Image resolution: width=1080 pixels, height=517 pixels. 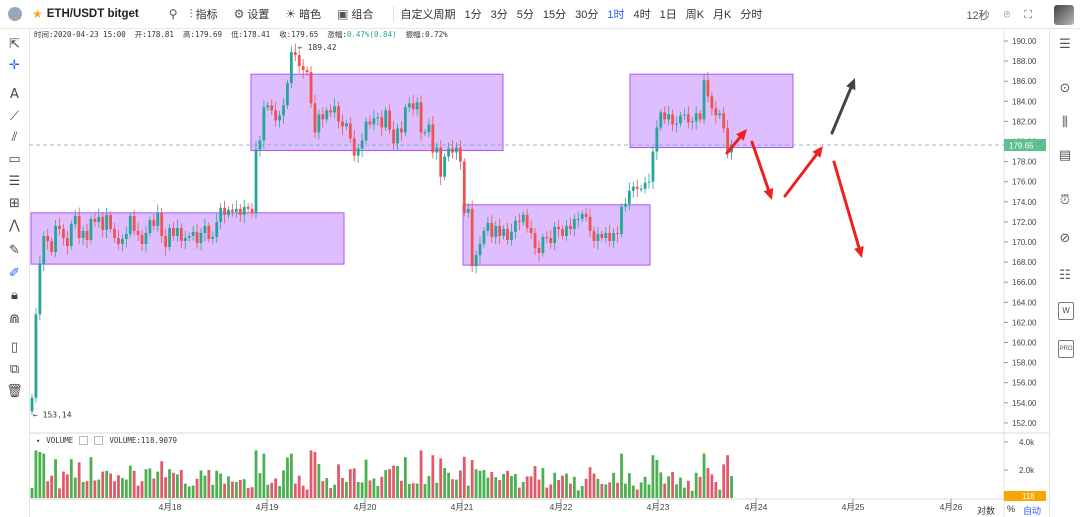 What do you see at coordinates (14, 137) in the screenshot?
I see `channel-tool-icon: ⫽` at bounding box center [14, 137].